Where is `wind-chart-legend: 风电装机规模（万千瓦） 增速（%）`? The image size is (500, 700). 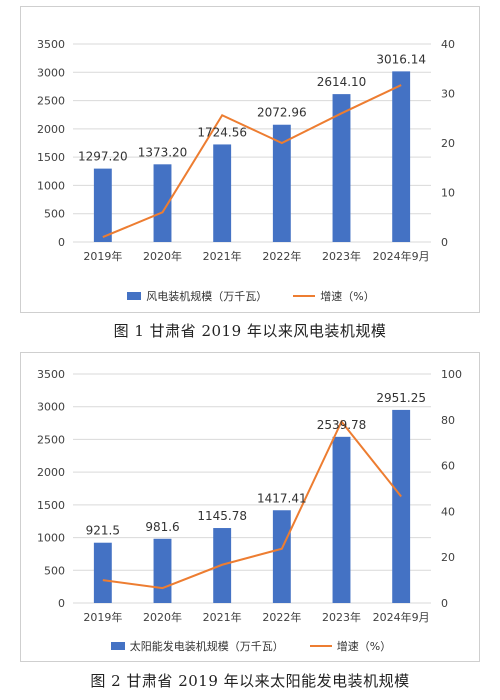 wind-chart-legend: 风电装机规模（万千瓦） 增速（%） is located at coordinates (251, 296).